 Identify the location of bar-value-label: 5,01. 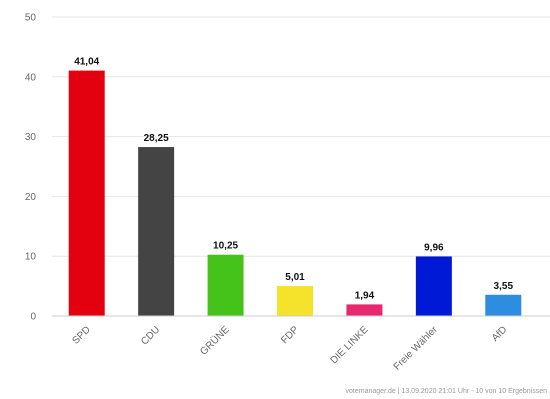
(295, 277).